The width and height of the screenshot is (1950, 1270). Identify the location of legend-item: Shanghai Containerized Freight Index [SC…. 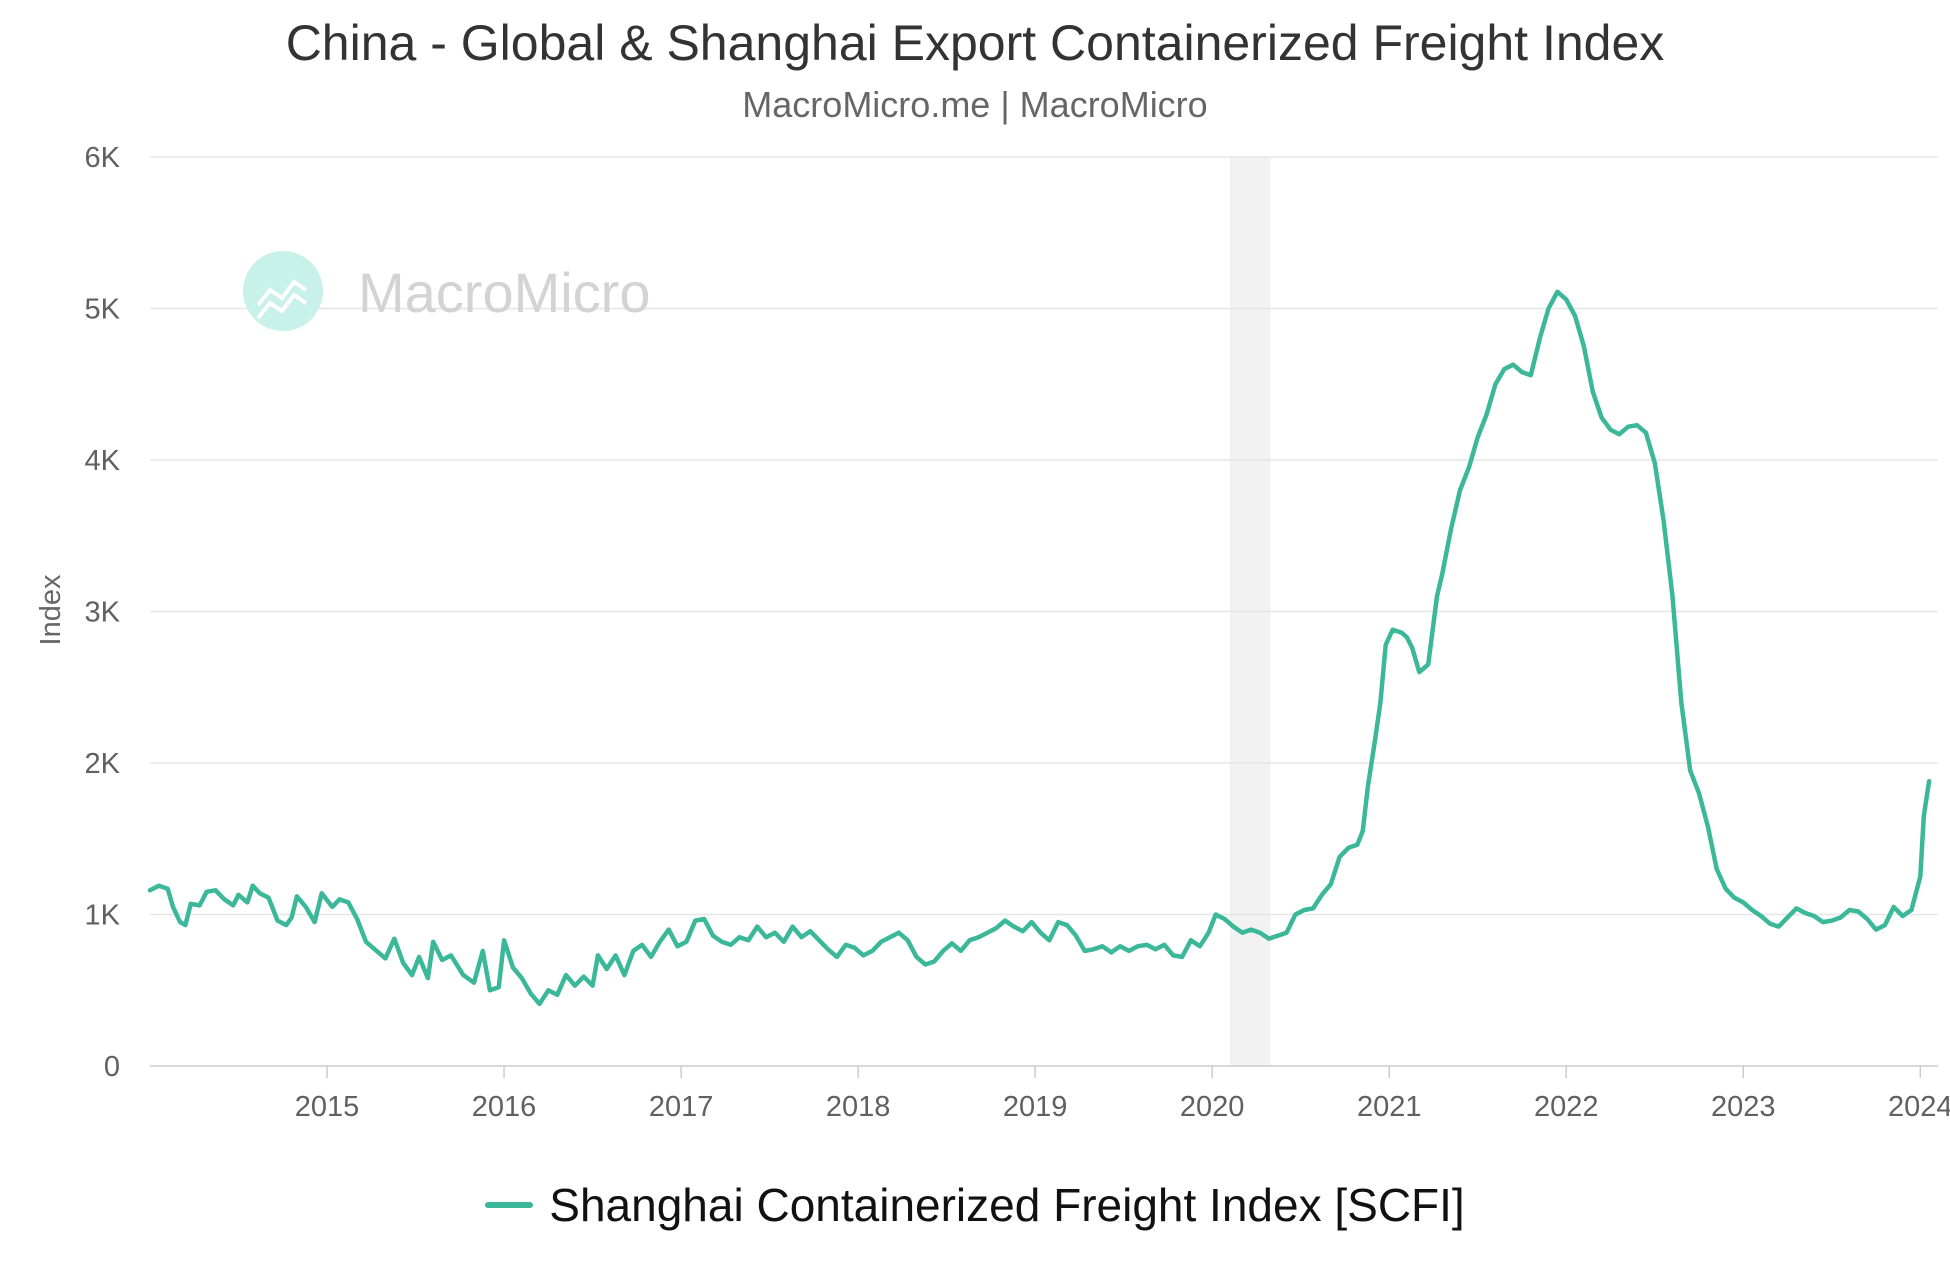
(975, 1205).